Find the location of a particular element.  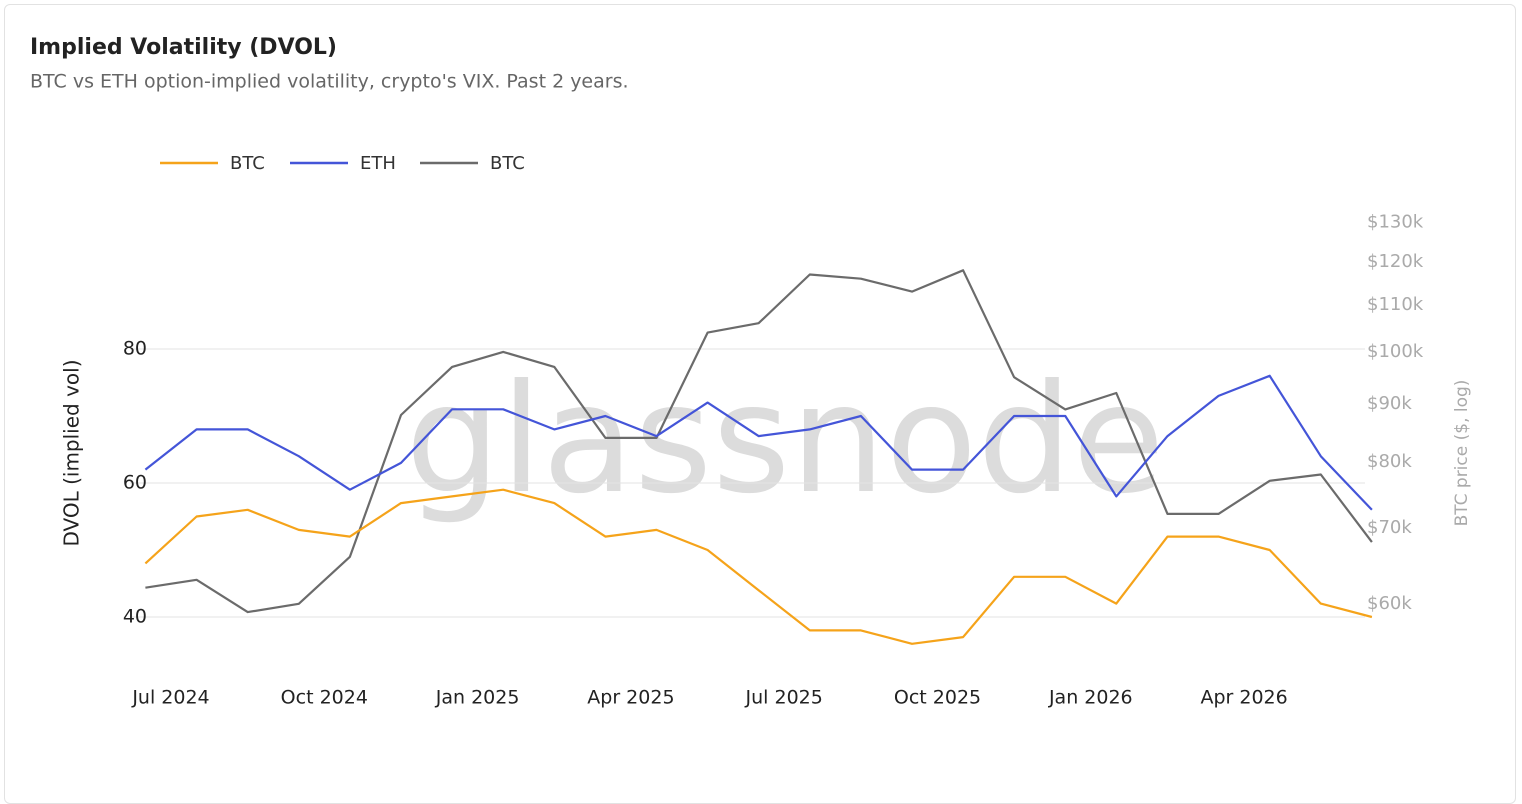

x-tick-label: Jul 2025 is located at coordinates (784, 698).